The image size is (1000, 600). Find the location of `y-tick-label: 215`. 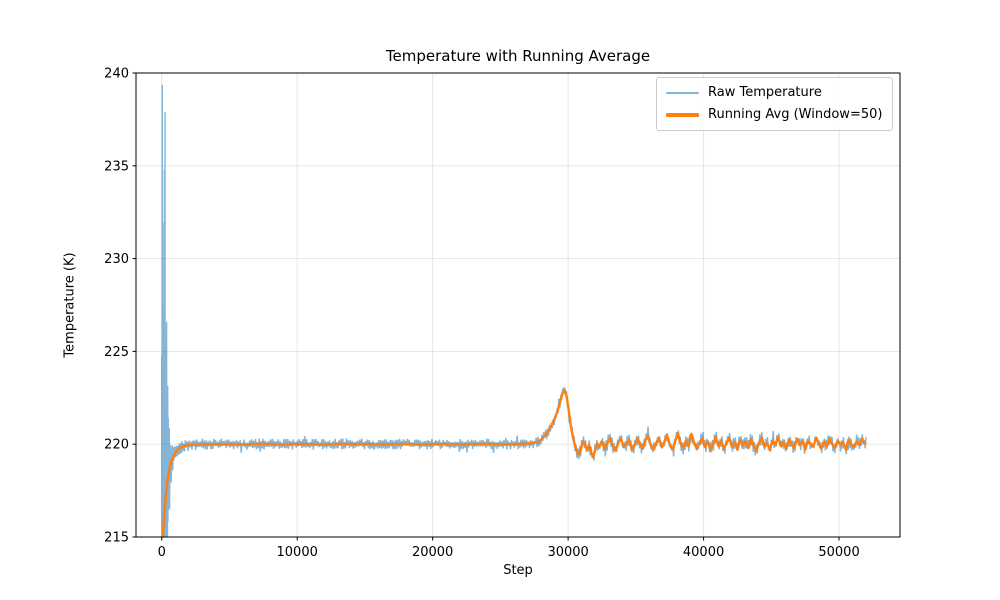

y-tick-label: 215 is located at coordinates (116, 538).